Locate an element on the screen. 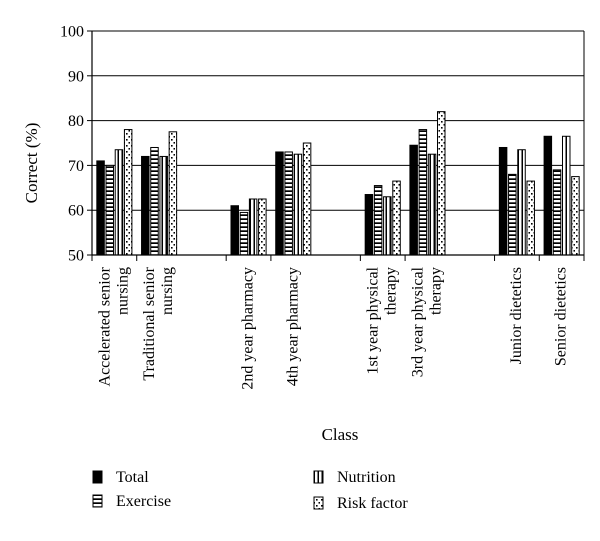 The width and height of the screenshot is (600, 541). x-axis-title: Class is located at coordinates (340, 434).